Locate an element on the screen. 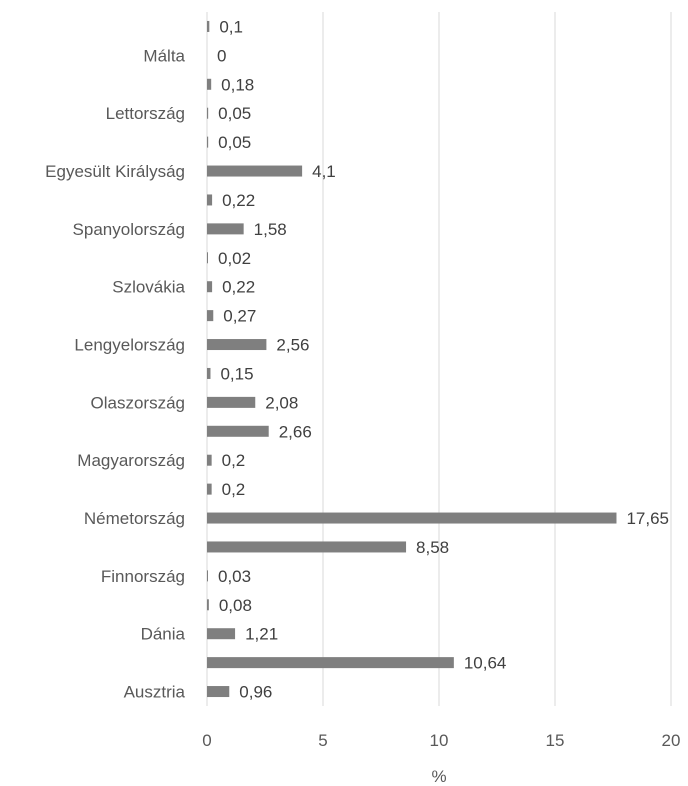 The height and width of the screenshot is (786, 688). x-tick-label: 0 is located at coordinates (206, 740).